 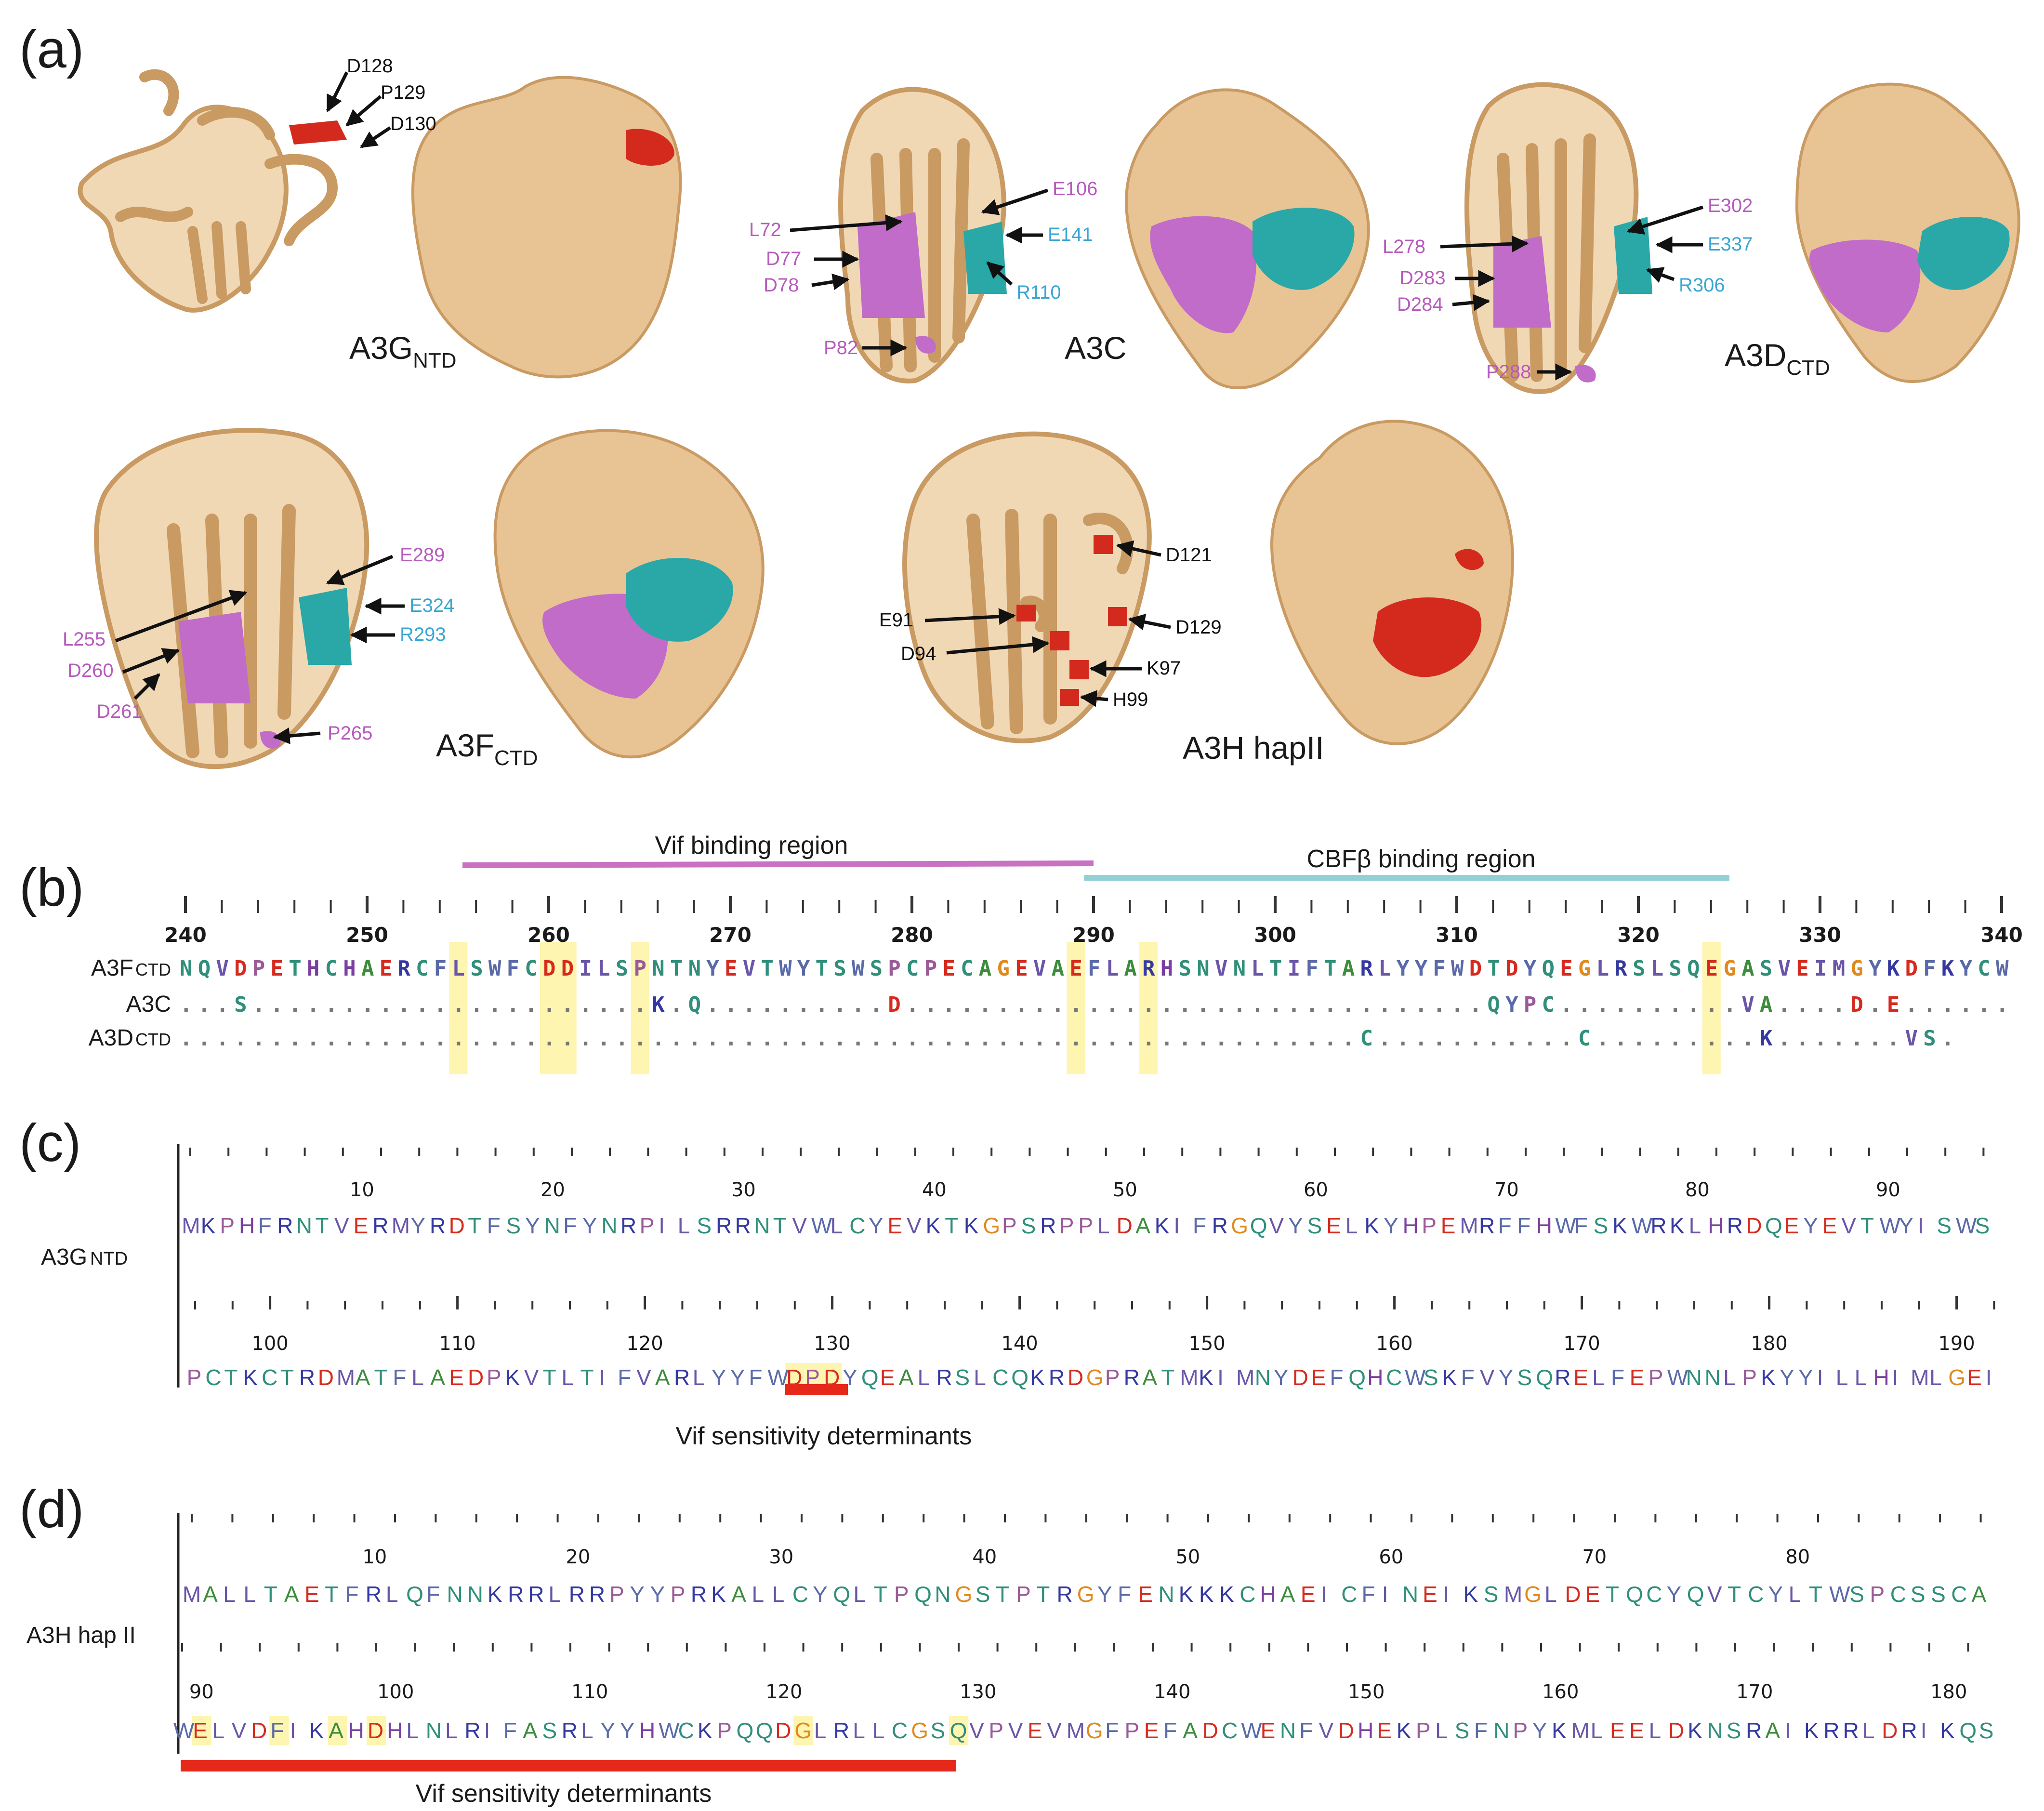 I want to click on residue-l255: L255, so click(x=84, y=640).